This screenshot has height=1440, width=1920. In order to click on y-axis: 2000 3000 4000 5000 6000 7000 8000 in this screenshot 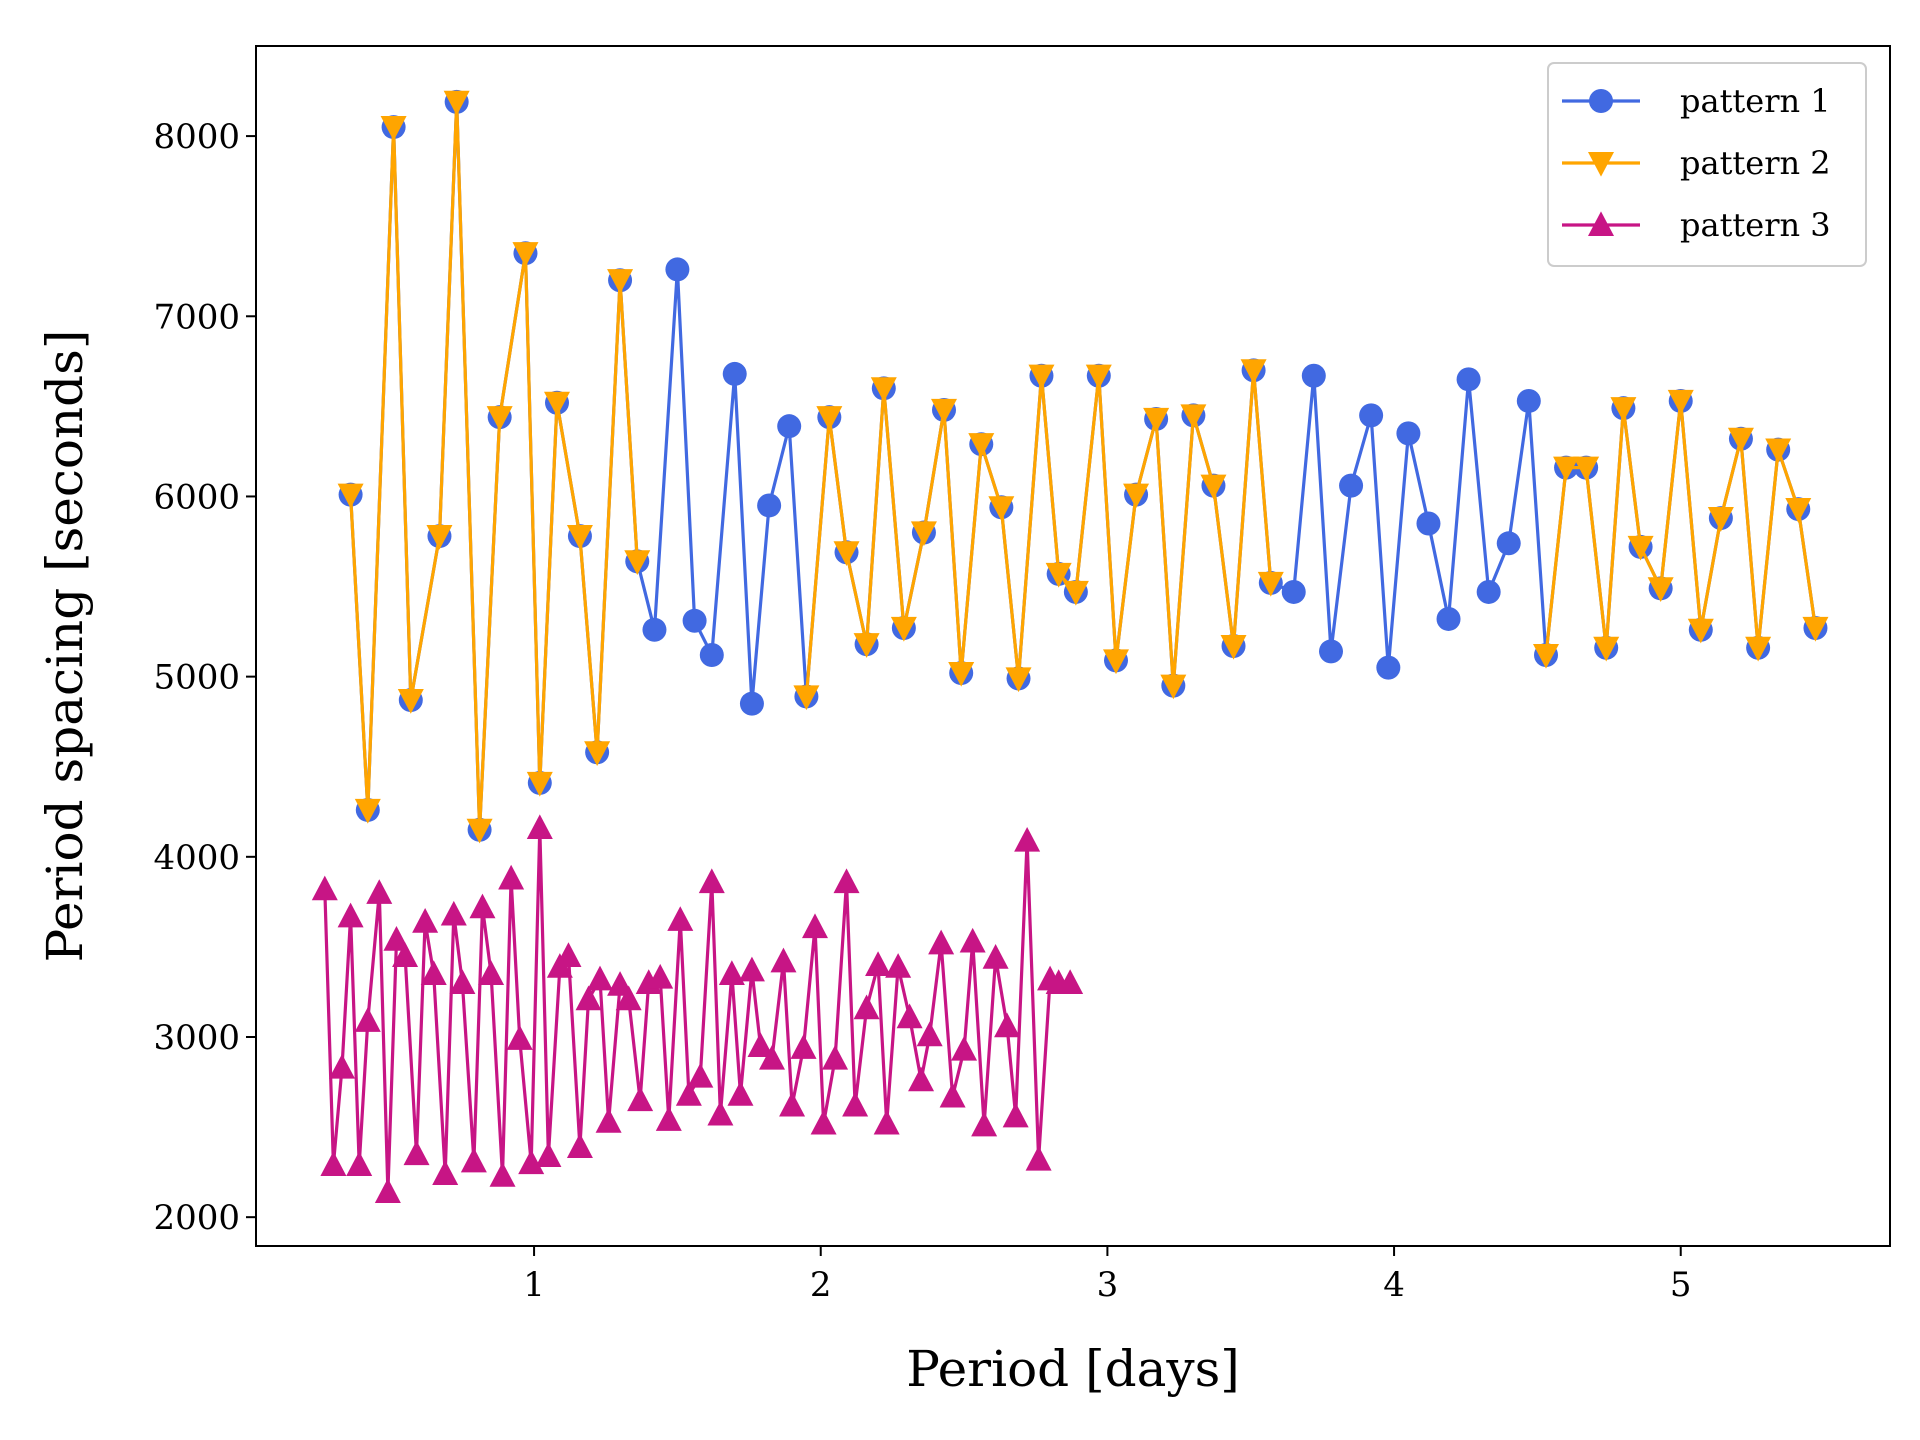, I will do `click(204, 677)`.